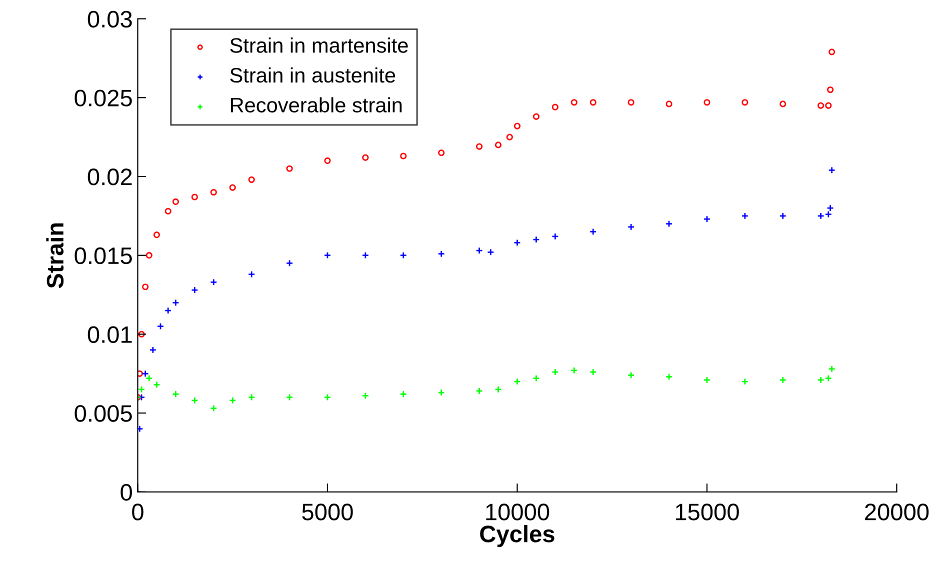 The height and width of the screenshot is (587, 937). What do you see at coordinates (316, 105) in the screenshot?
I see `legend-label: Recoverable strain` at bounding box center [316, 105].